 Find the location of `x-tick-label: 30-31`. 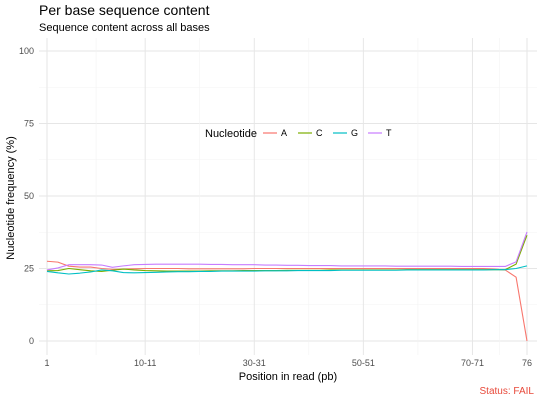

x-tick-label: 30-31 is located at coordinates (254, 363).